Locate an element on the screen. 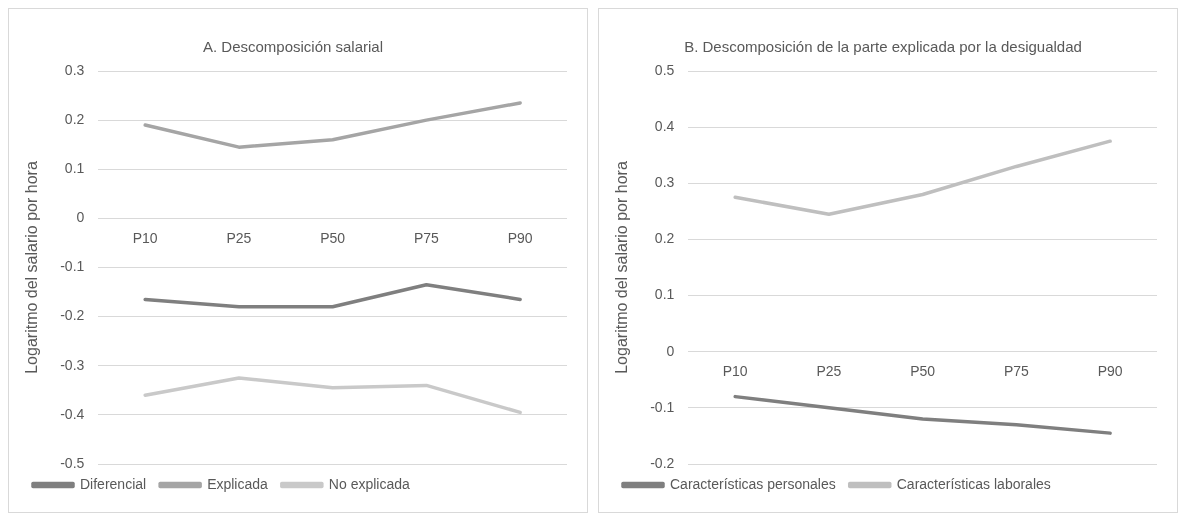  legend-label: Explicada is located at coordinates (238, 483).